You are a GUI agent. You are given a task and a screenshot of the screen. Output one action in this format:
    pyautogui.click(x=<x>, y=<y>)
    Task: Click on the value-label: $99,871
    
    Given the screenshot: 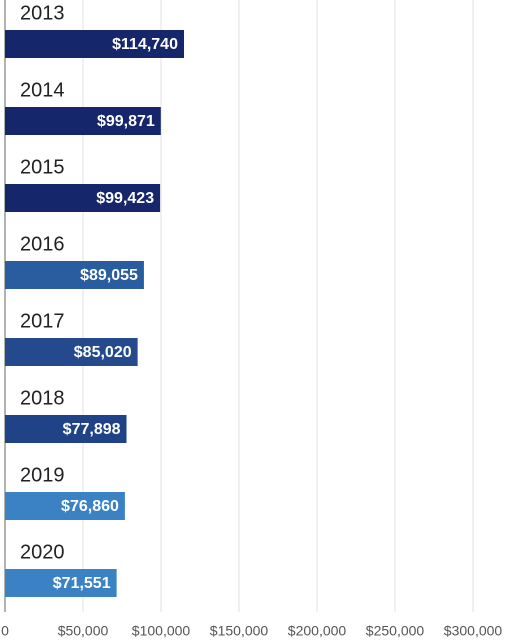 What is the action you would take?
    pyautogui.click(x=126, y=121)
    